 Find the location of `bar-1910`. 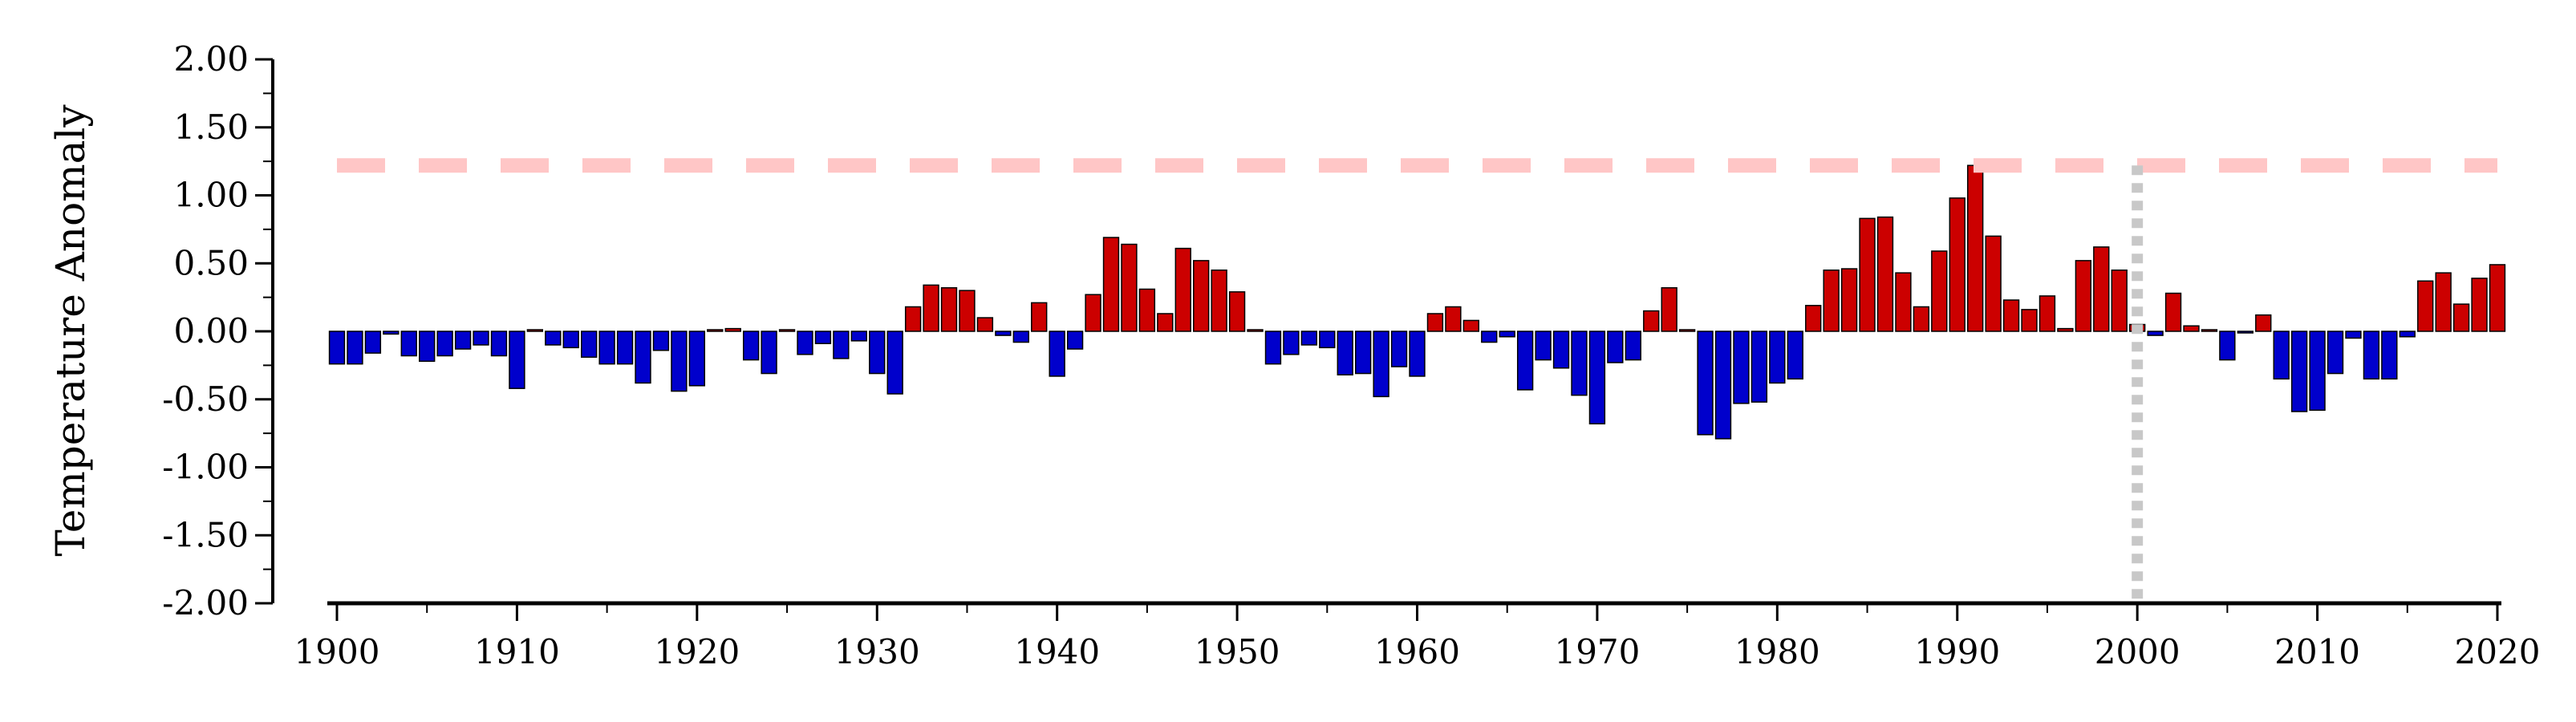

bar-1910 is located at coordinates (517, 360).